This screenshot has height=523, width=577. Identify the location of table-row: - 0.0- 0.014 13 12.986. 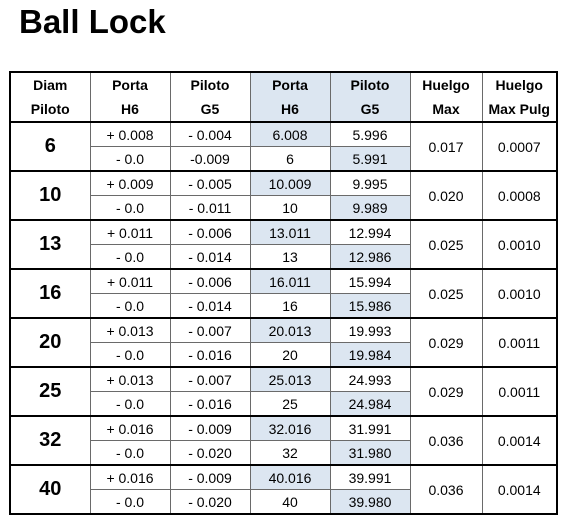
(283, 257).